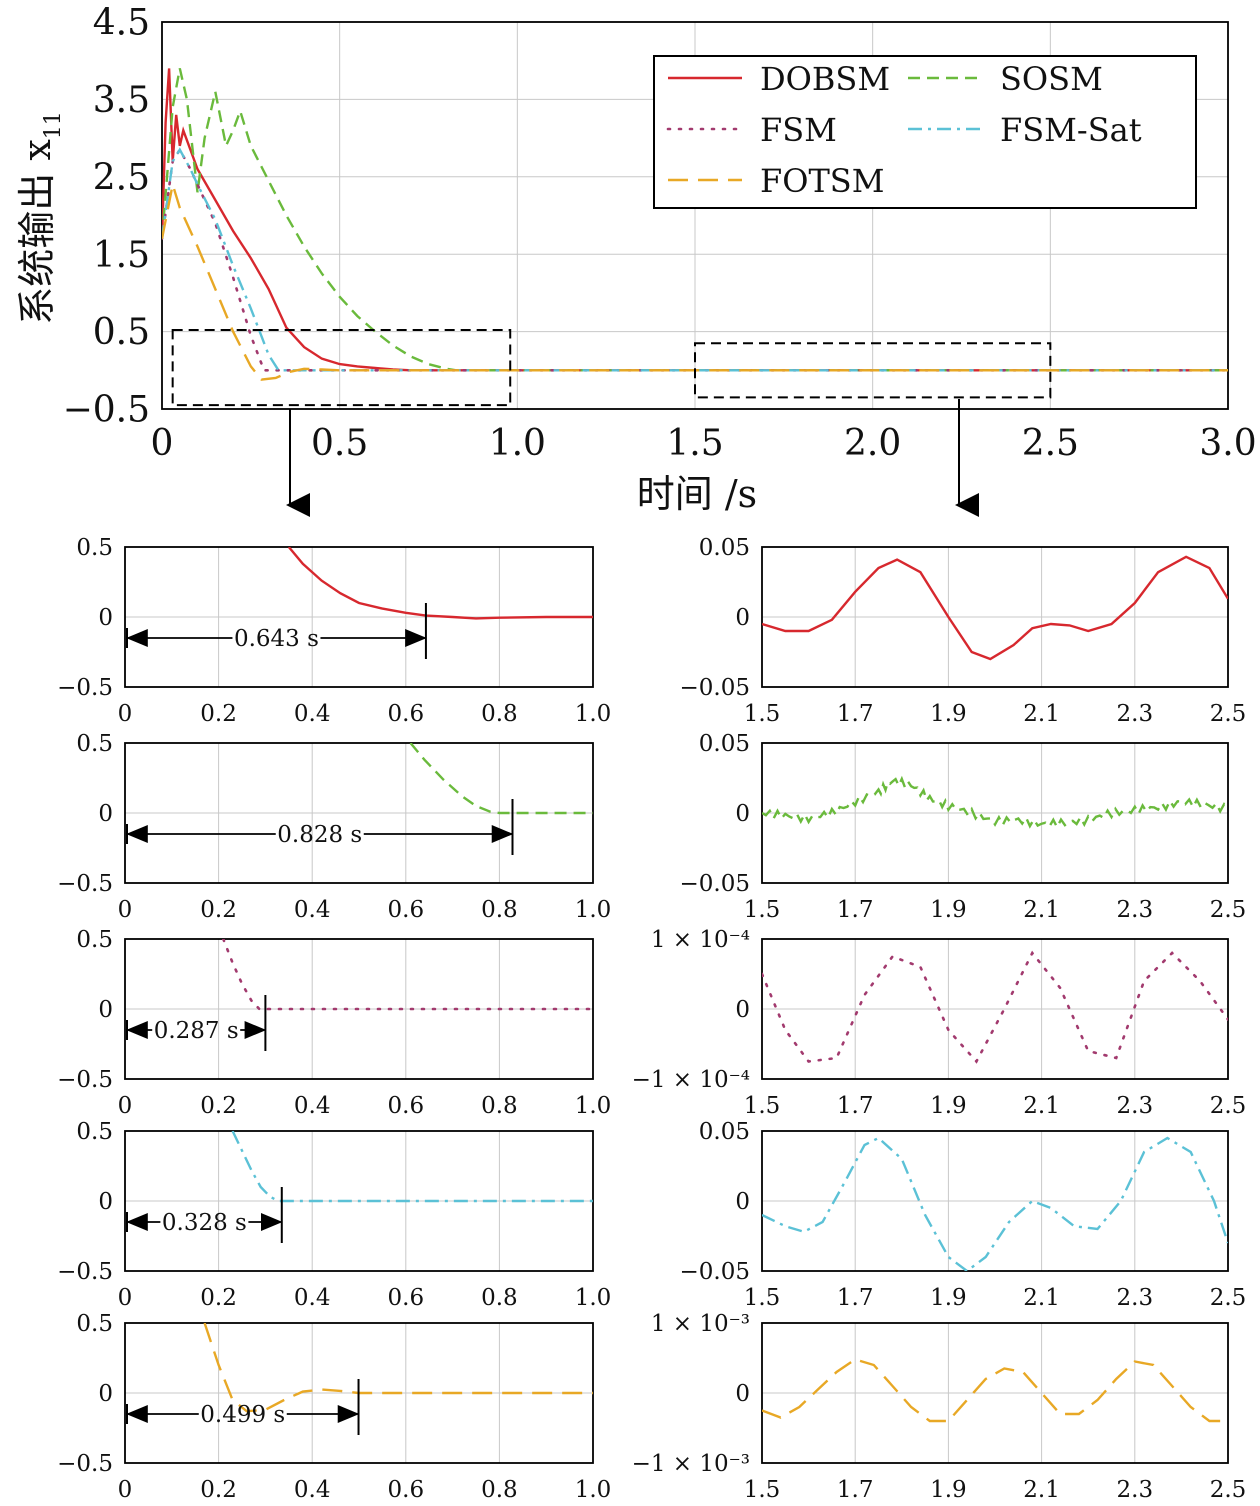 Image resolution: width=1260 pixels, height=1506 pixels. I want to click on y-tick-label: 3.5, so click(121, 100).